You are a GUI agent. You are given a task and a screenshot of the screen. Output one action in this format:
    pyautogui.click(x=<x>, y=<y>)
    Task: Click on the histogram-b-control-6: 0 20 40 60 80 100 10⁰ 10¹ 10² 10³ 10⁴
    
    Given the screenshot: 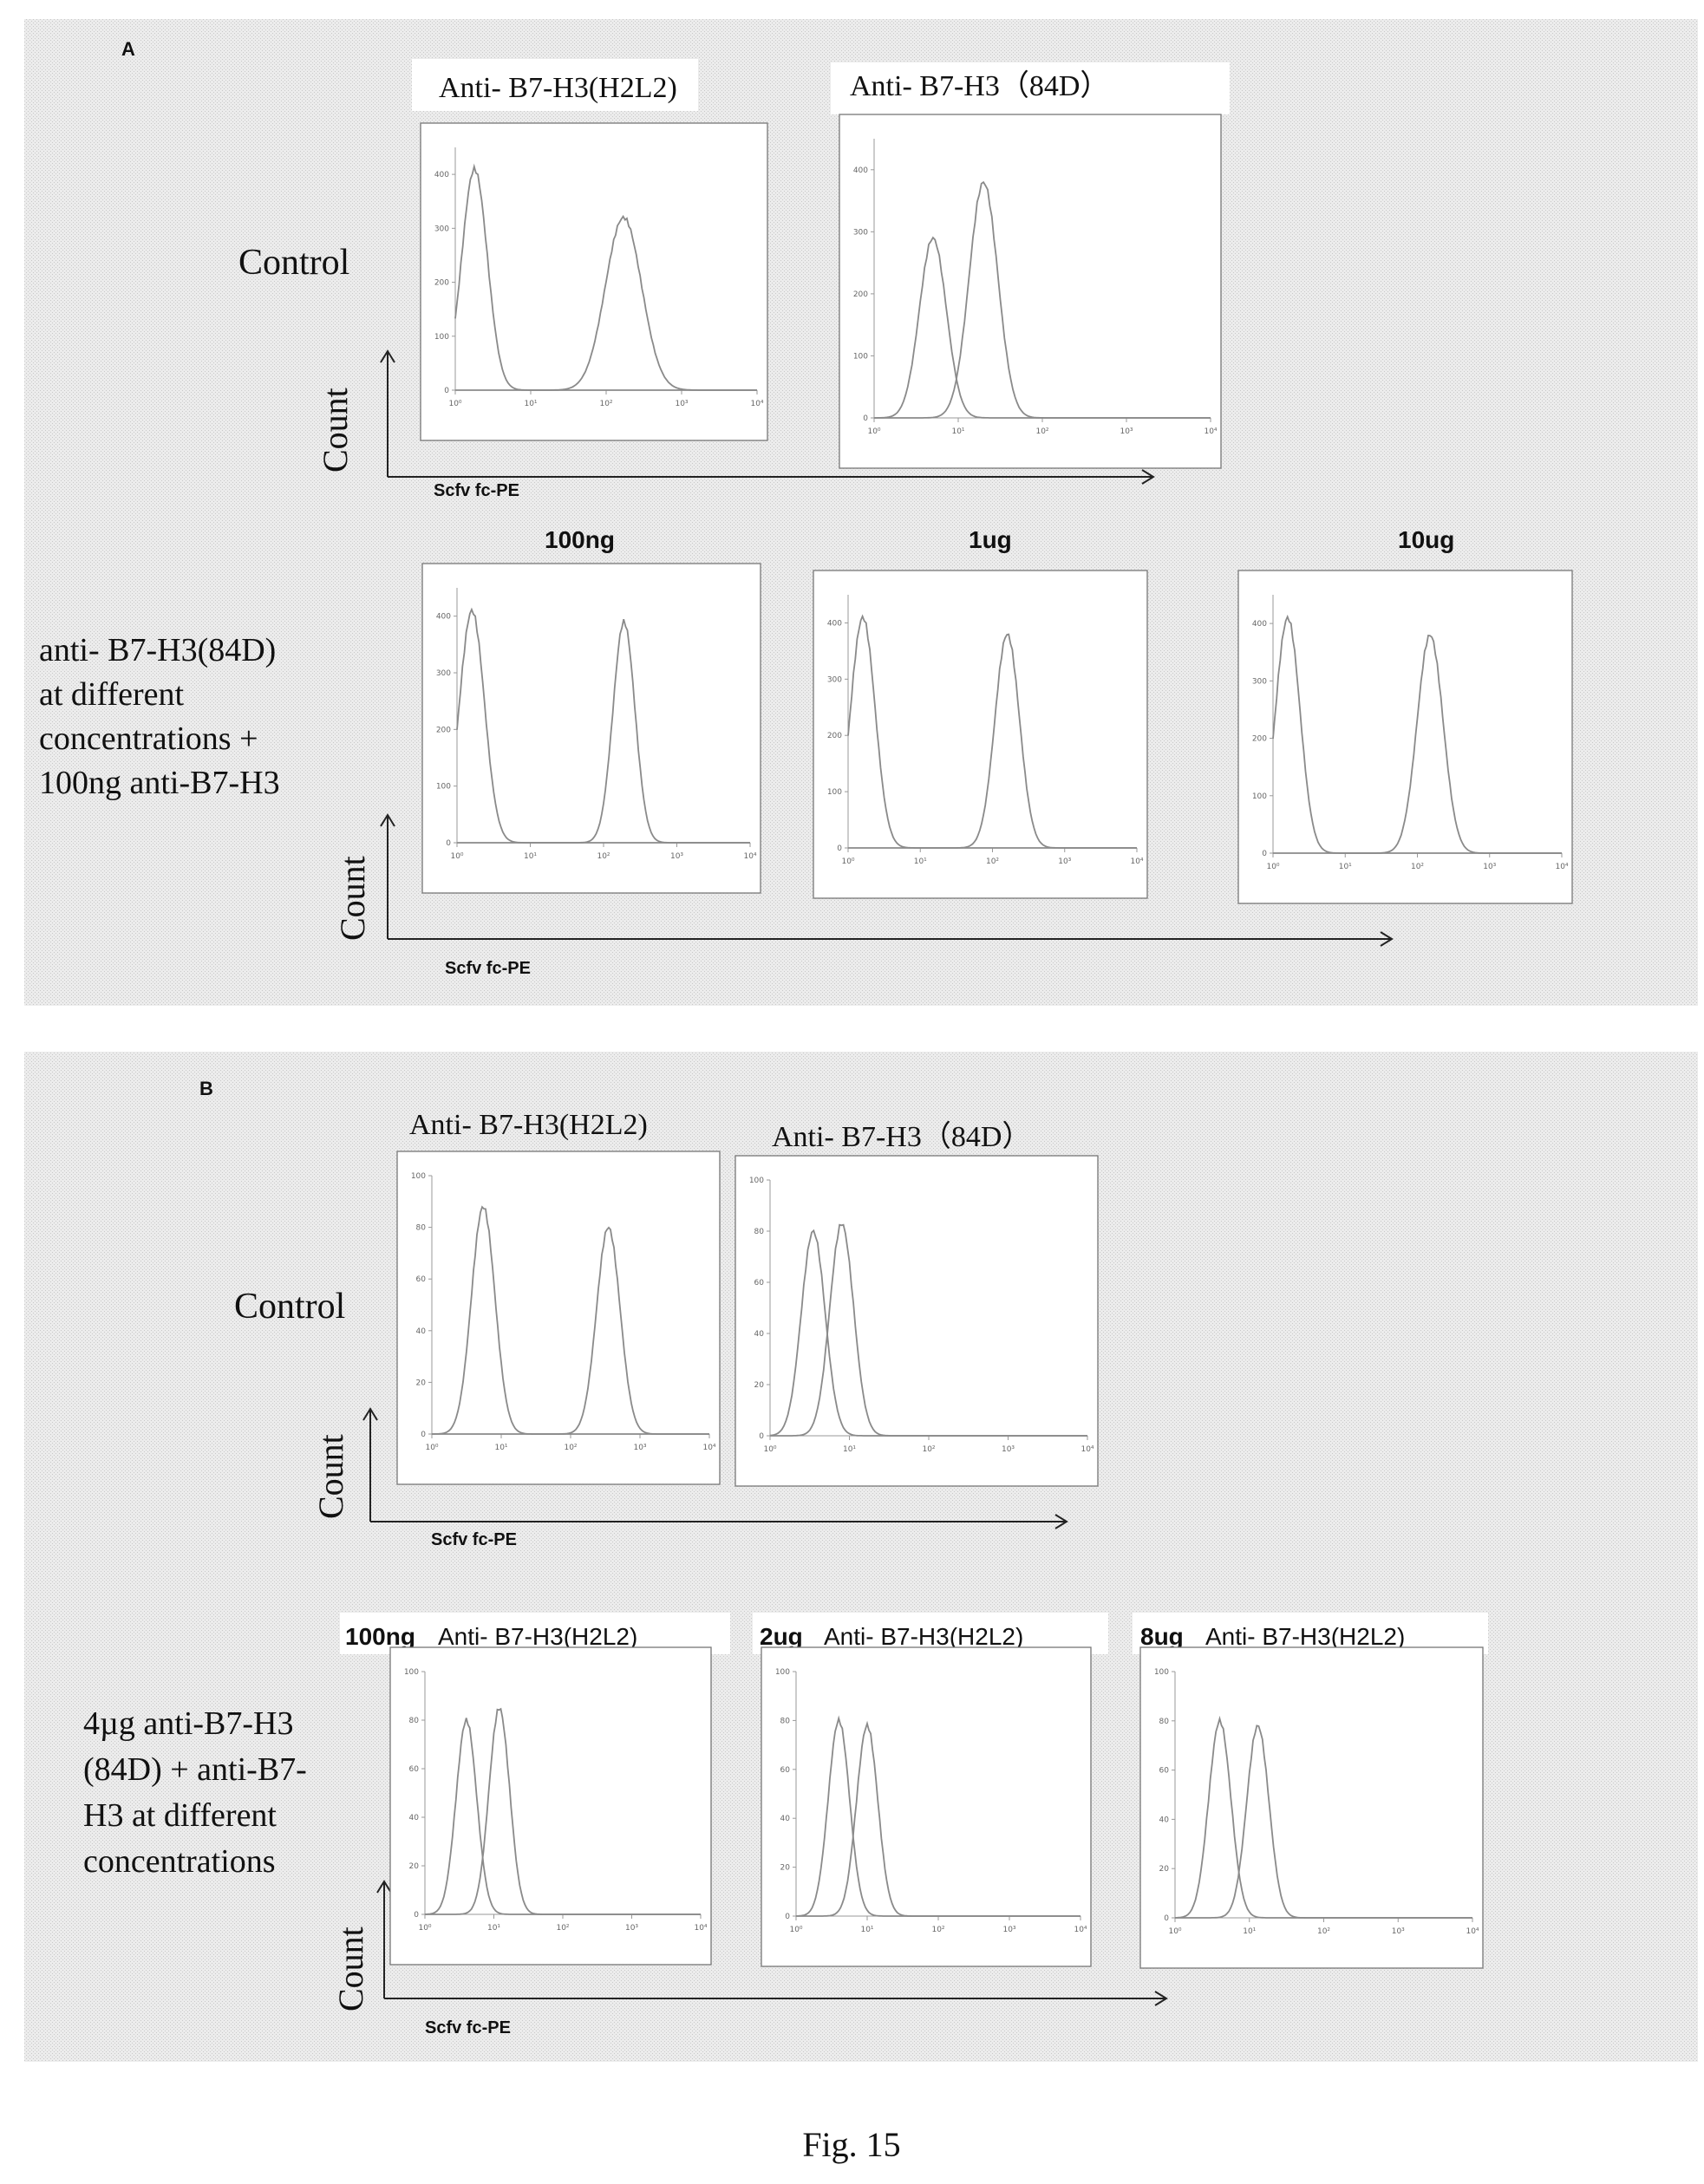 What is the action you would take?
    pyautogui.click(x=558, y=1318)
    